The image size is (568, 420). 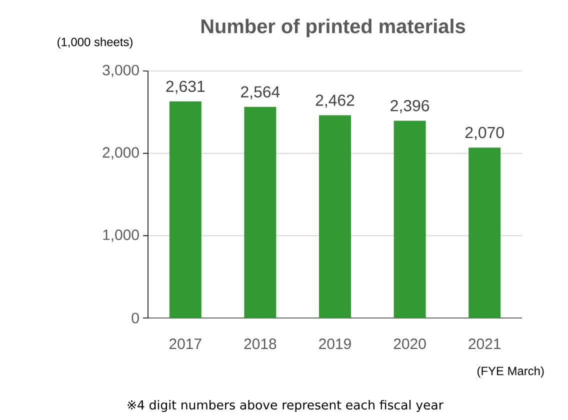 I want to click on x-tick-label: 2019, so click(x=335, y=344).